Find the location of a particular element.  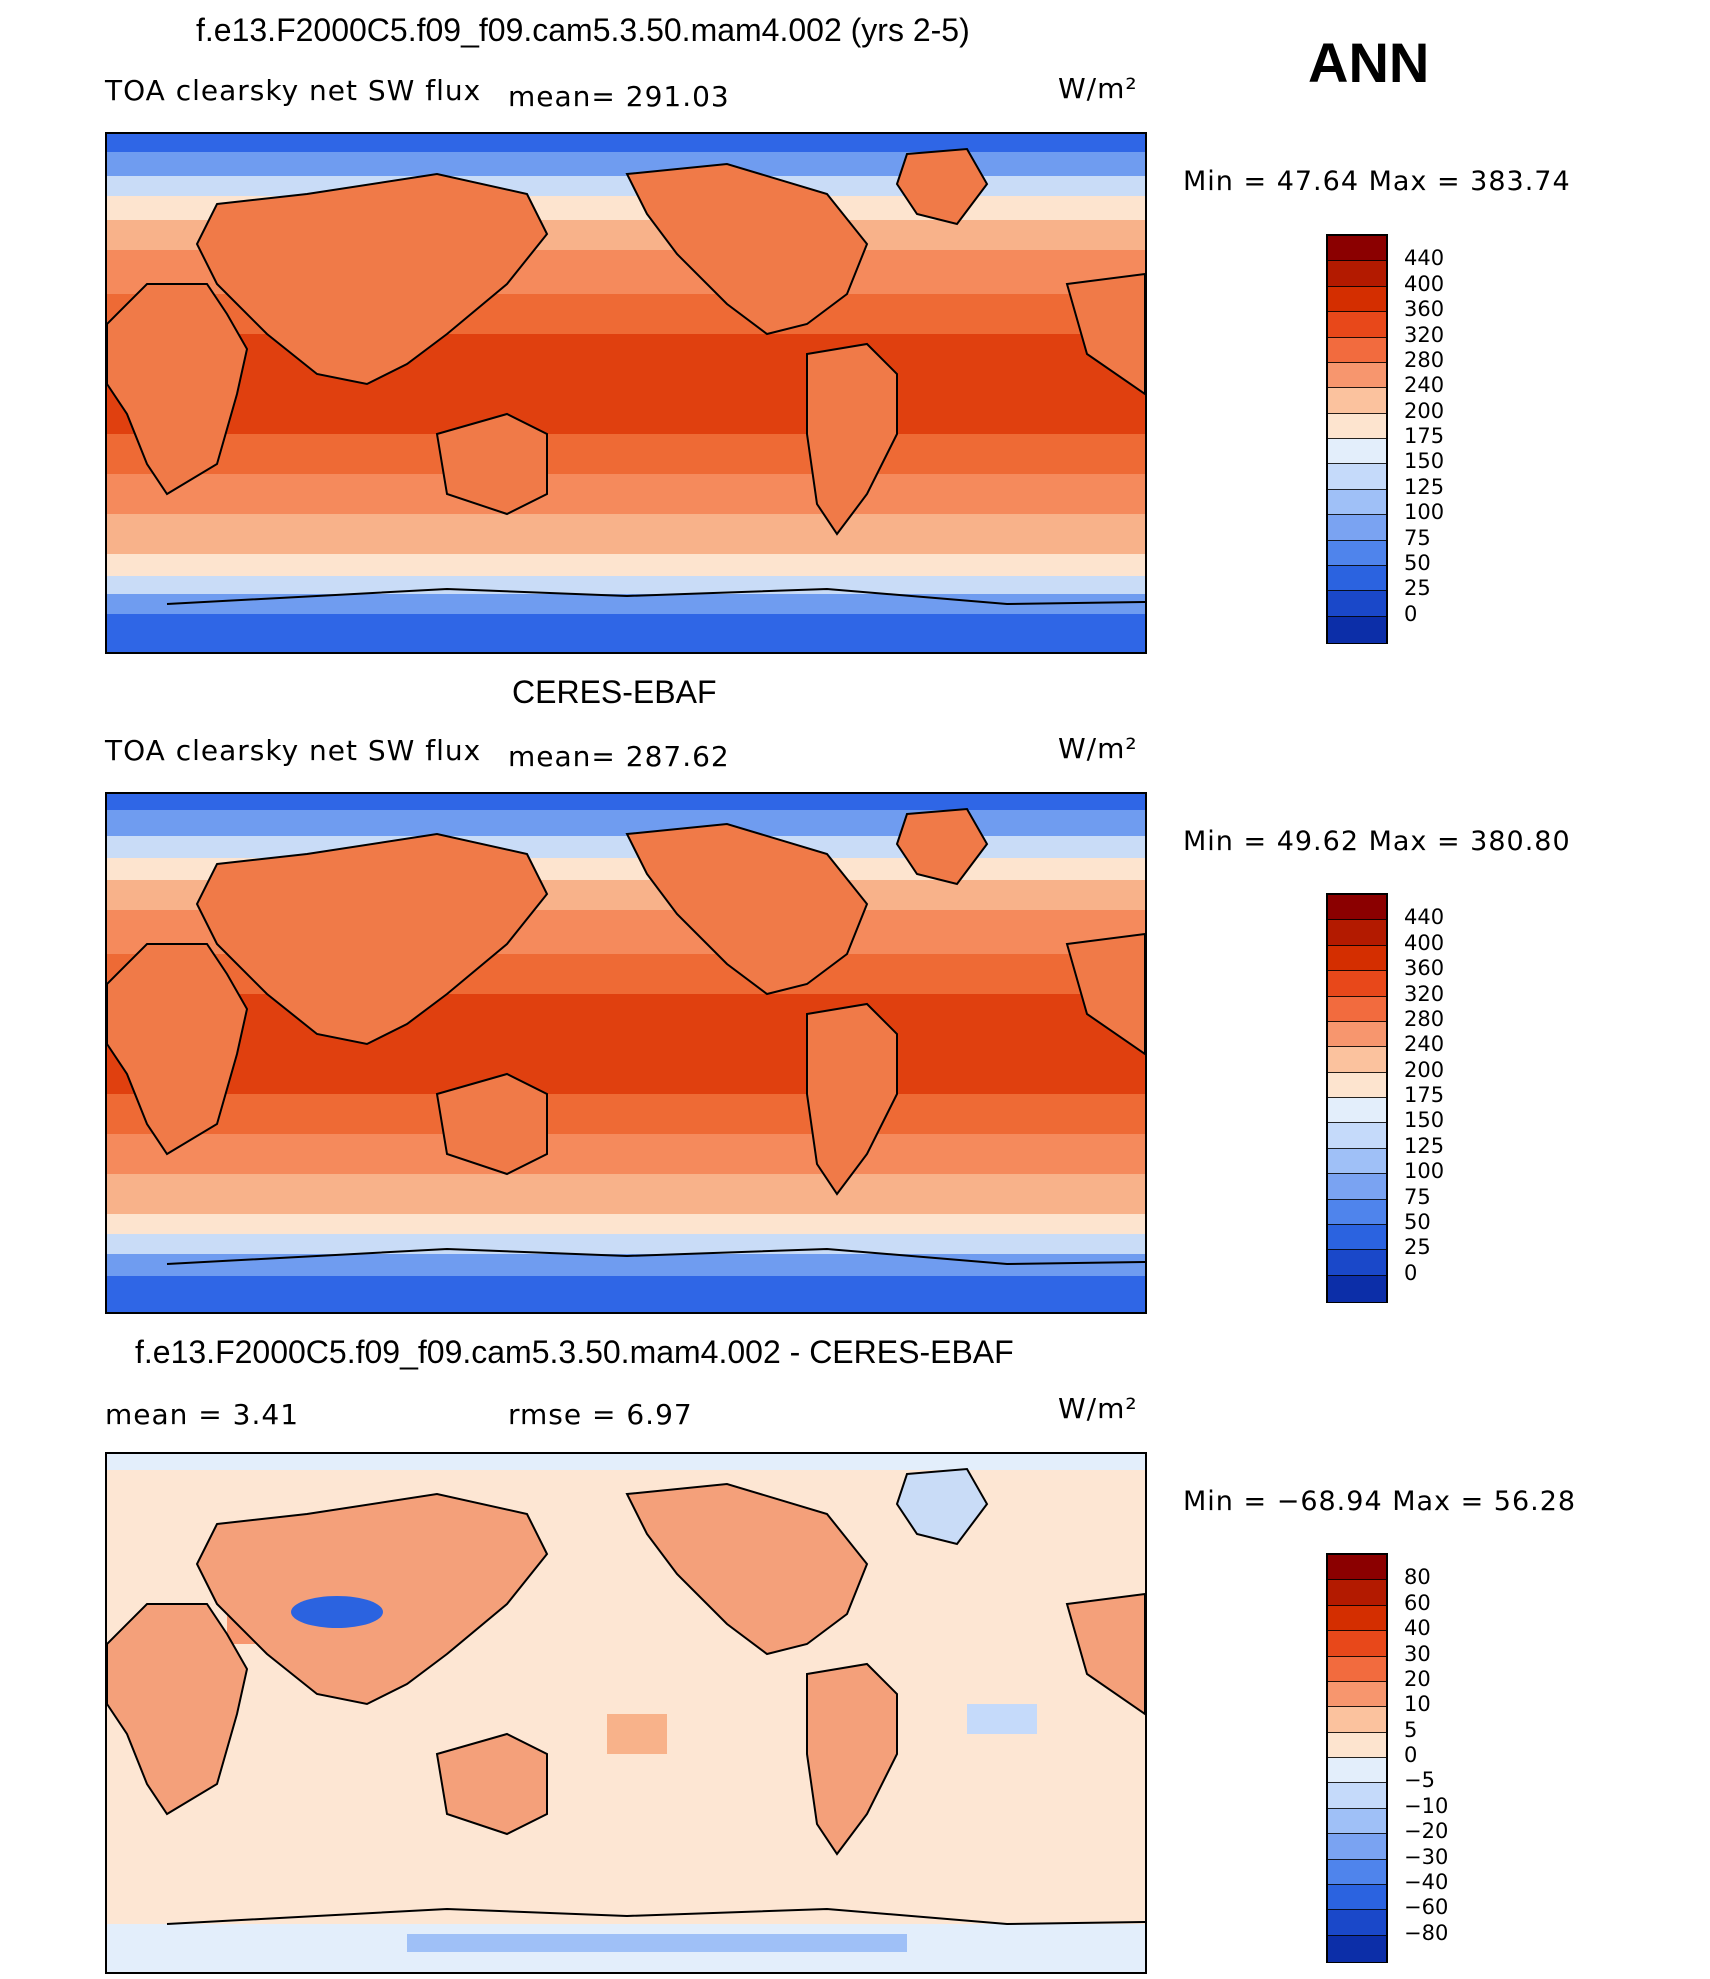

colorbar-label: 320 is located at coordinates (1424, 334).